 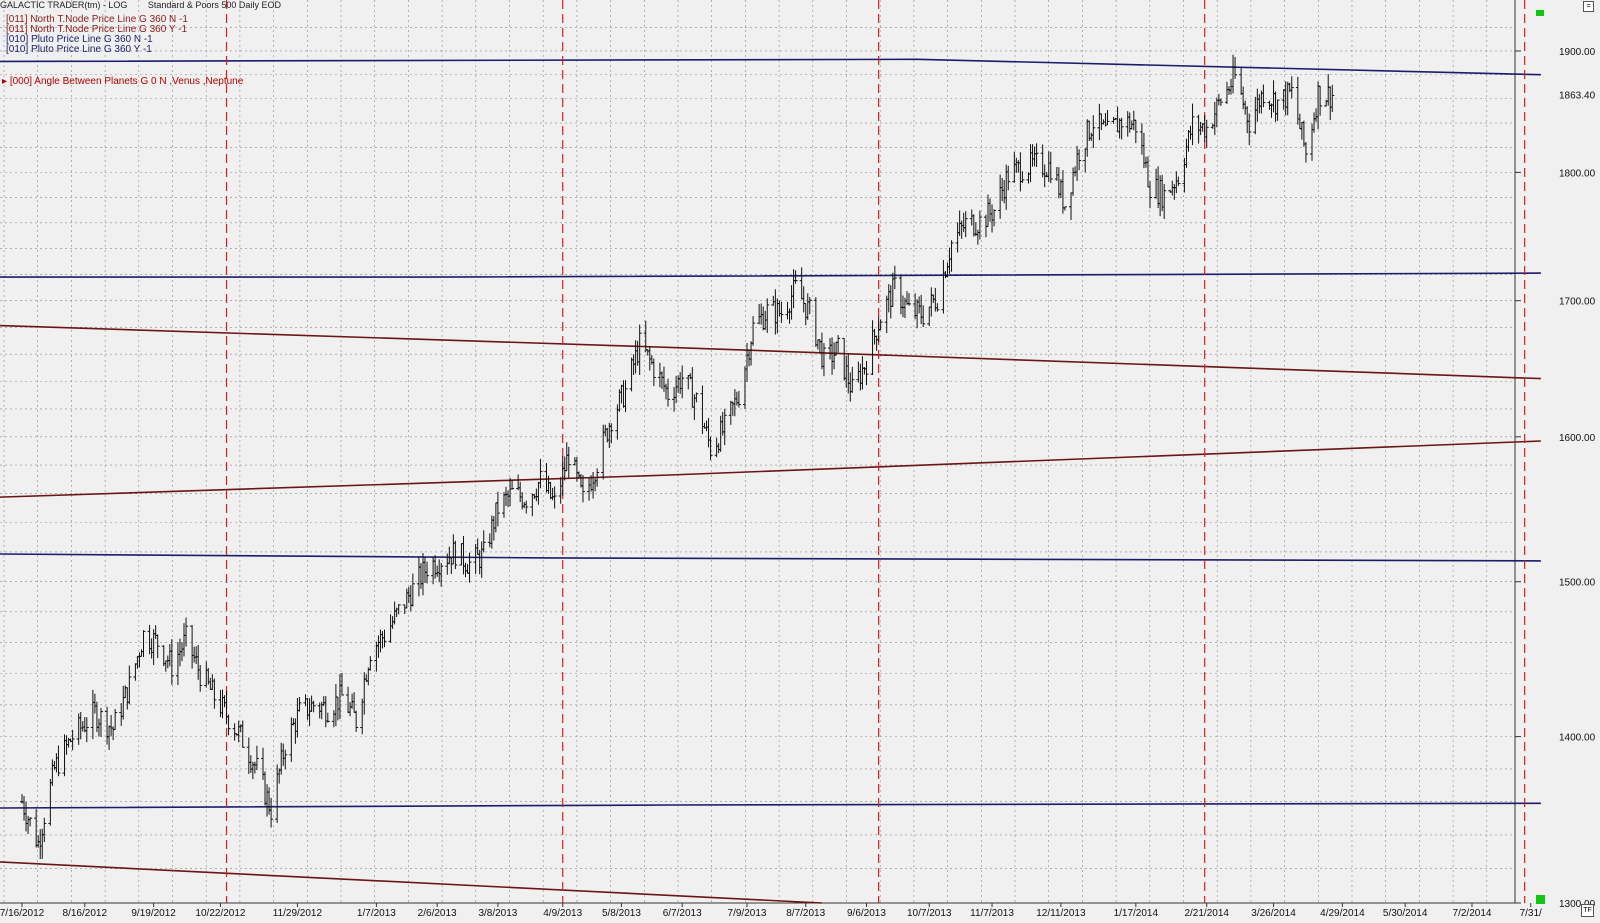 I want to click on x-tick-label: 4/9/2013, so click(x=562, y=913).